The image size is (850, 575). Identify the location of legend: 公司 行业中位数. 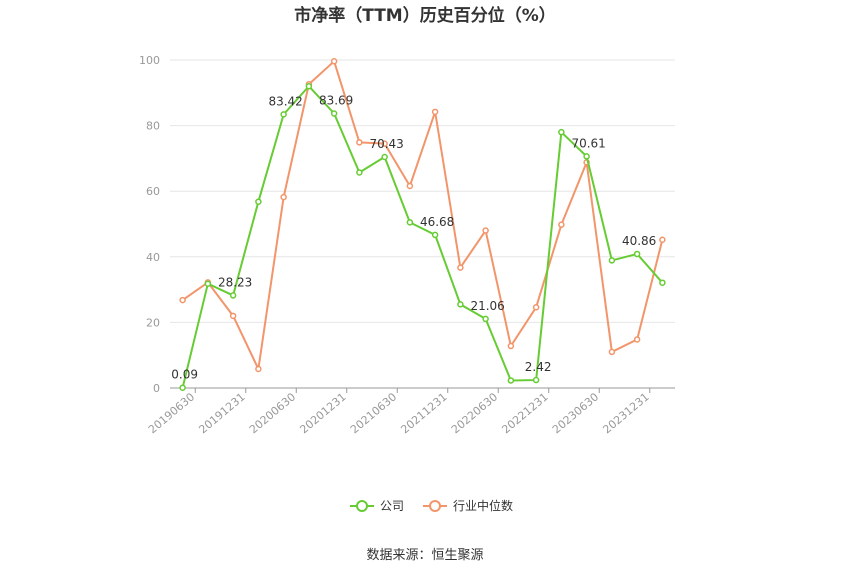
(431, 505).